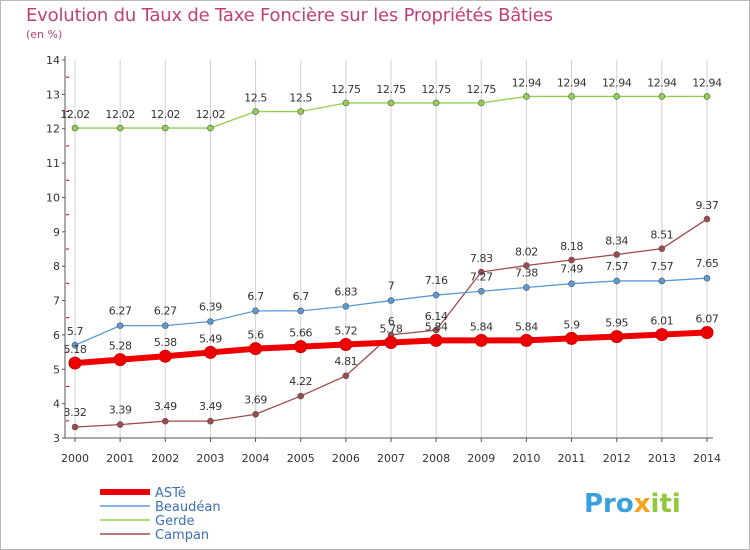 The height and width of the screenshot is (550, 750). What do you see at coordinates (481, 258) in the screenshot?
I see `data-label: 7.83` at bounding box center [481, 258].